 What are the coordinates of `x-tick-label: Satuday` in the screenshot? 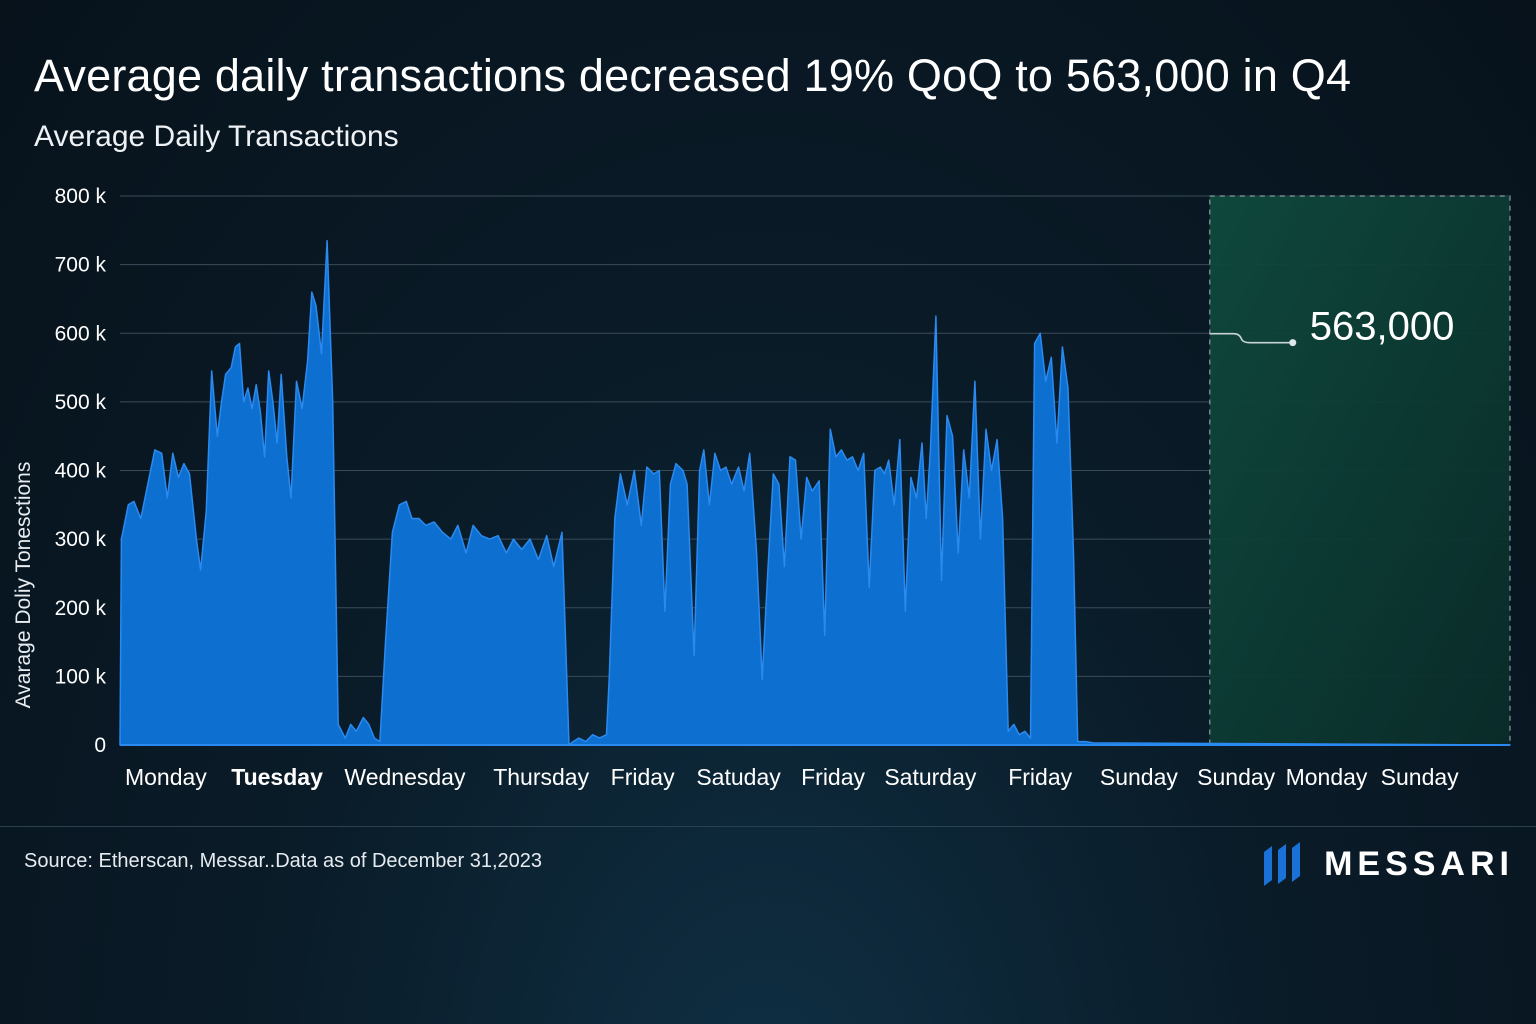 It's located at (738, 777).